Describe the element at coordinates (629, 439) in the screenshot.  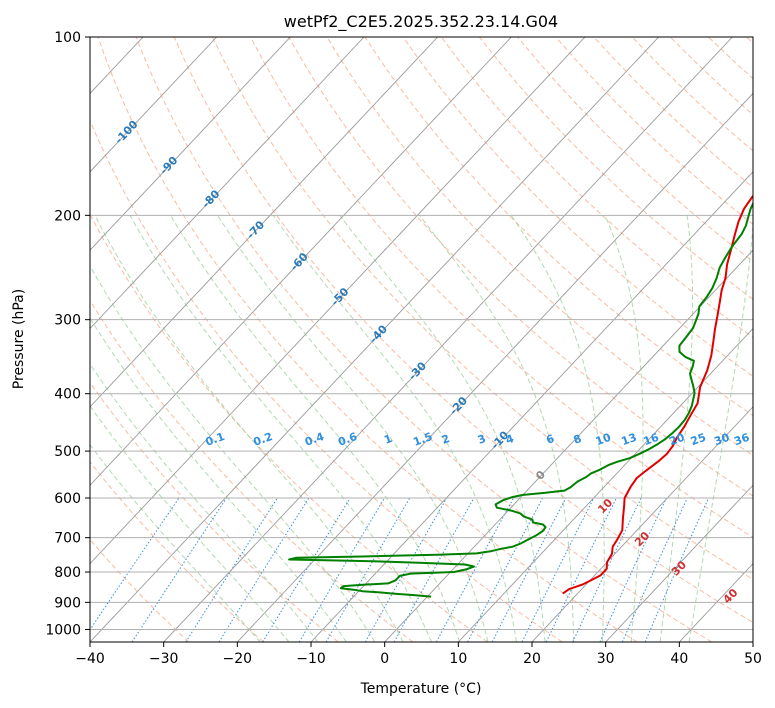
I see `mixing-ratio-label: 13` at that location.